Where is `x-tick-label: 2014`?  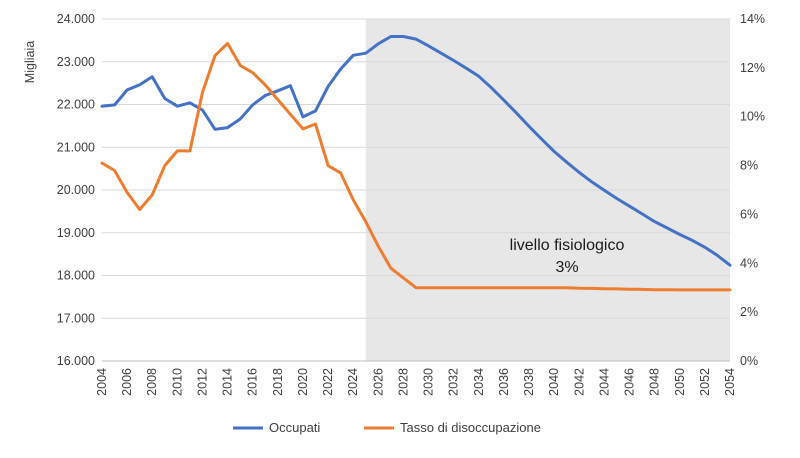 x-tick-label: 2014 is located at coordinates (228, 382).